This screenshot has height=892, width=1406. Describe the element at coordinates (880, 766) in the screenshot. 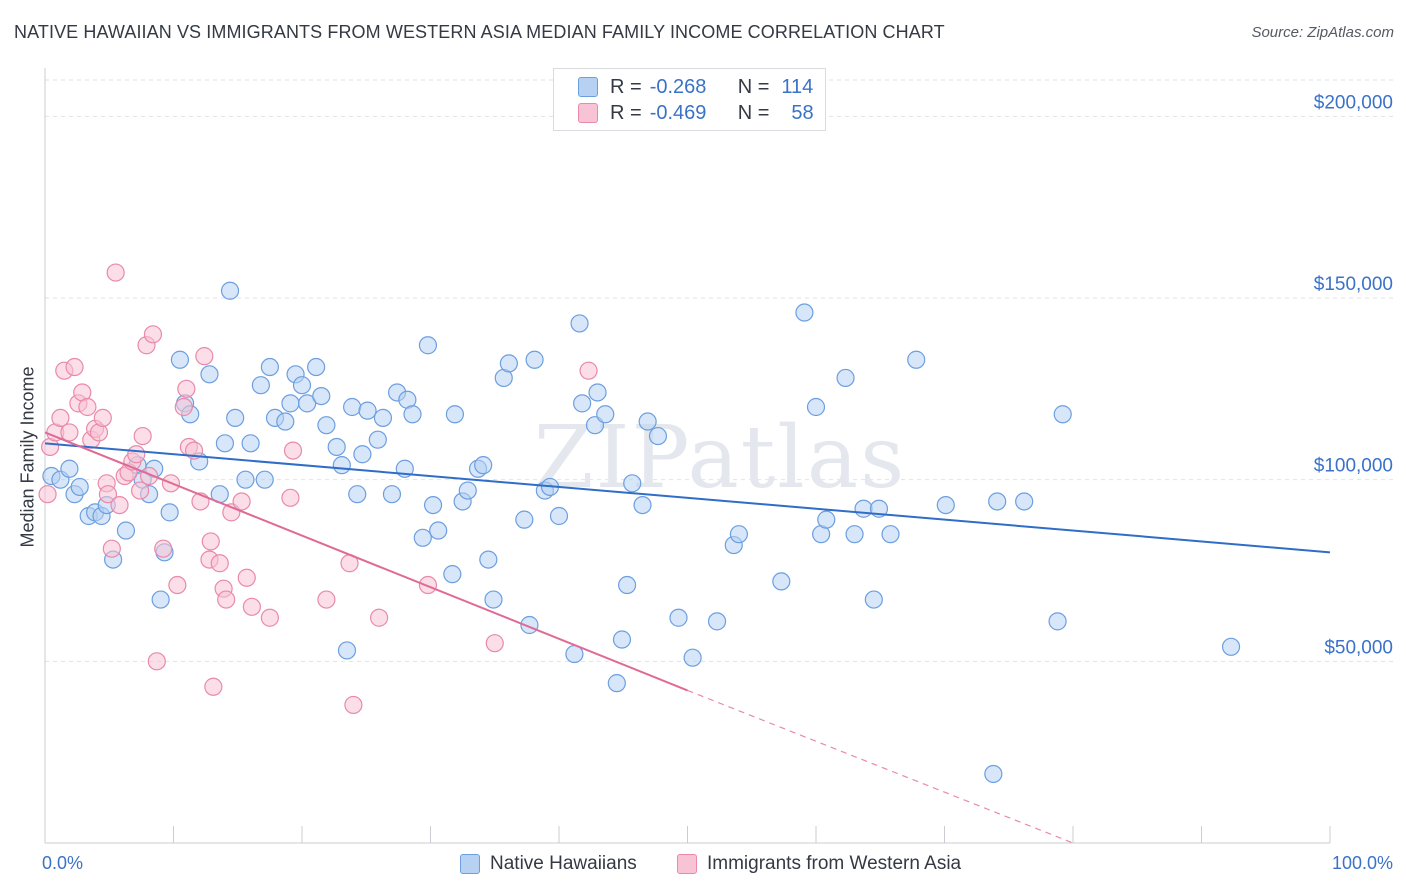

I see `trend-line-western-asia-extension` at that location.